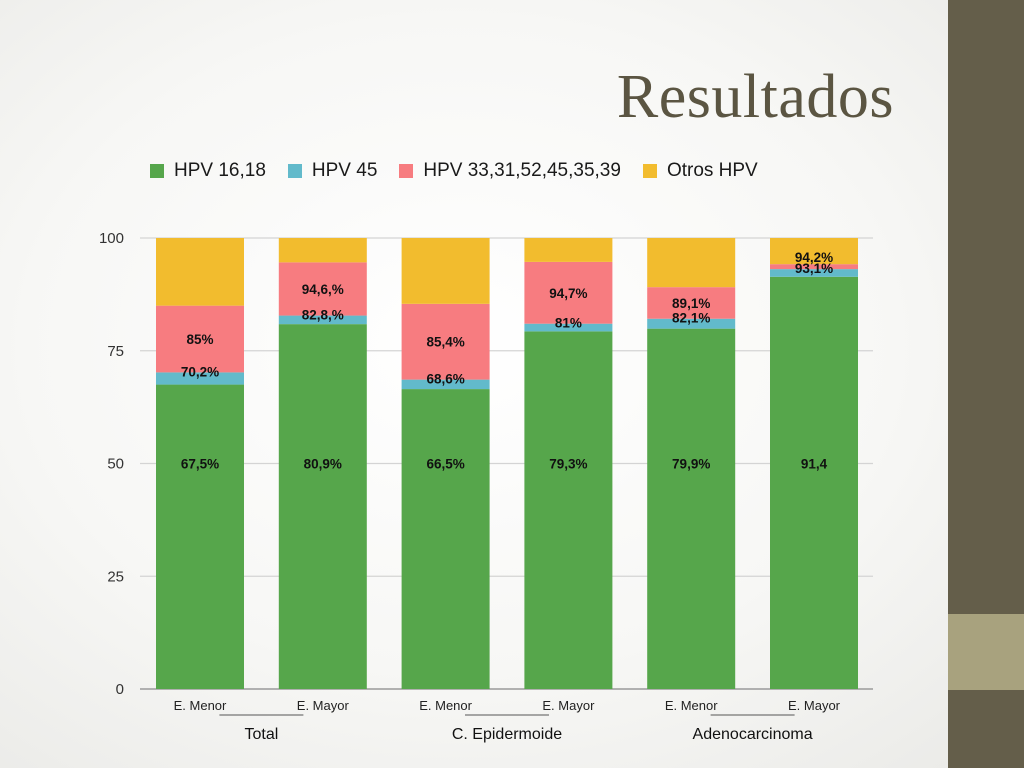 This screenshot has height=768, width=1024. What do you see at coordinates (568, 323) in the screenshot?
I see `data-label: 81%` at bounding box center [568, 323].